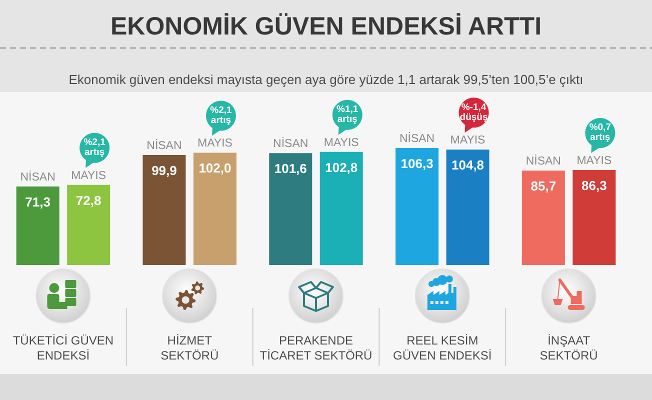  What do you see at coordinates (164, 170) in the screenshot?
I see `data-label: 99,9` at bounding box center [164, 170].